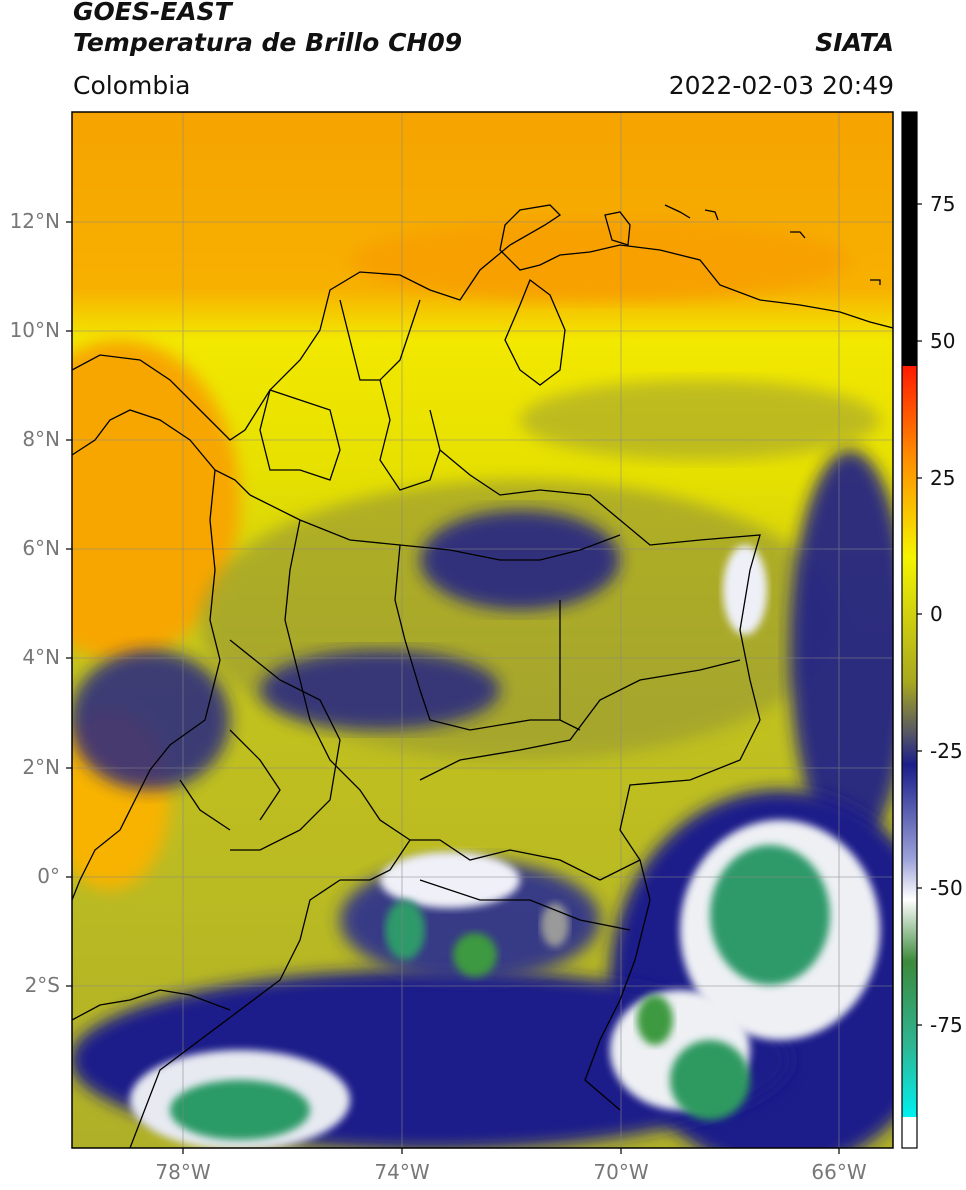 This screenshot has height=1190, width=966. I want to click on satellite-title: GOES-EAST, so click(152, 13).